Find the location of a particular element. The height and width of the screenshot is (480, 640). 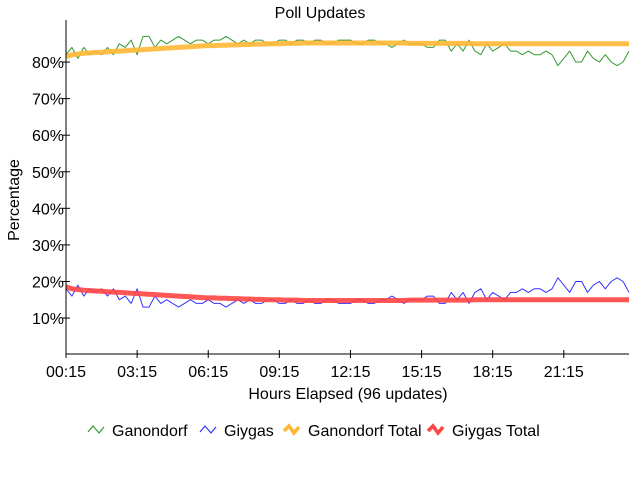

x-tick-label: 03:15 is located at coordinates (137, 372).